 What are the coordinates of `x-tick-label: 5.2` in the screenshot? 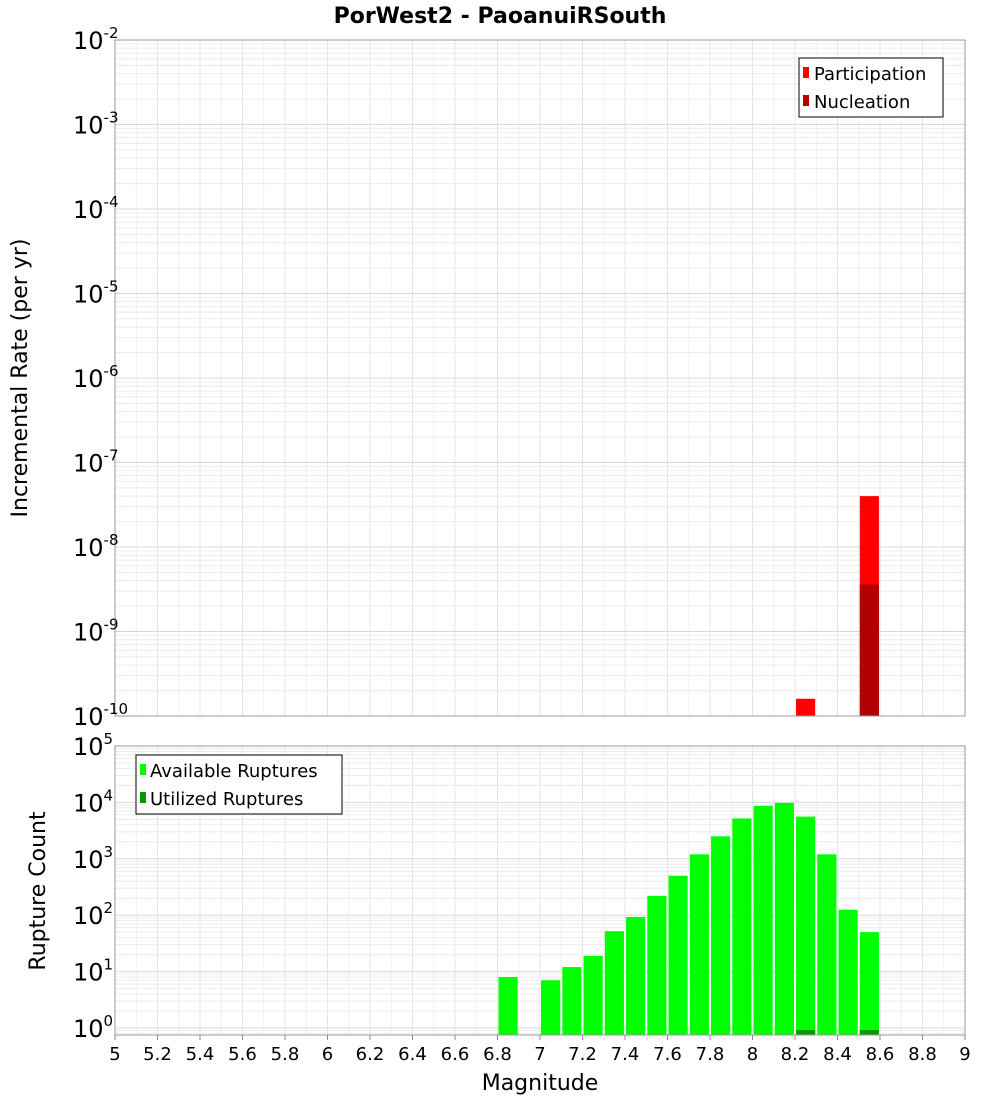 It's located at (157, 1054).